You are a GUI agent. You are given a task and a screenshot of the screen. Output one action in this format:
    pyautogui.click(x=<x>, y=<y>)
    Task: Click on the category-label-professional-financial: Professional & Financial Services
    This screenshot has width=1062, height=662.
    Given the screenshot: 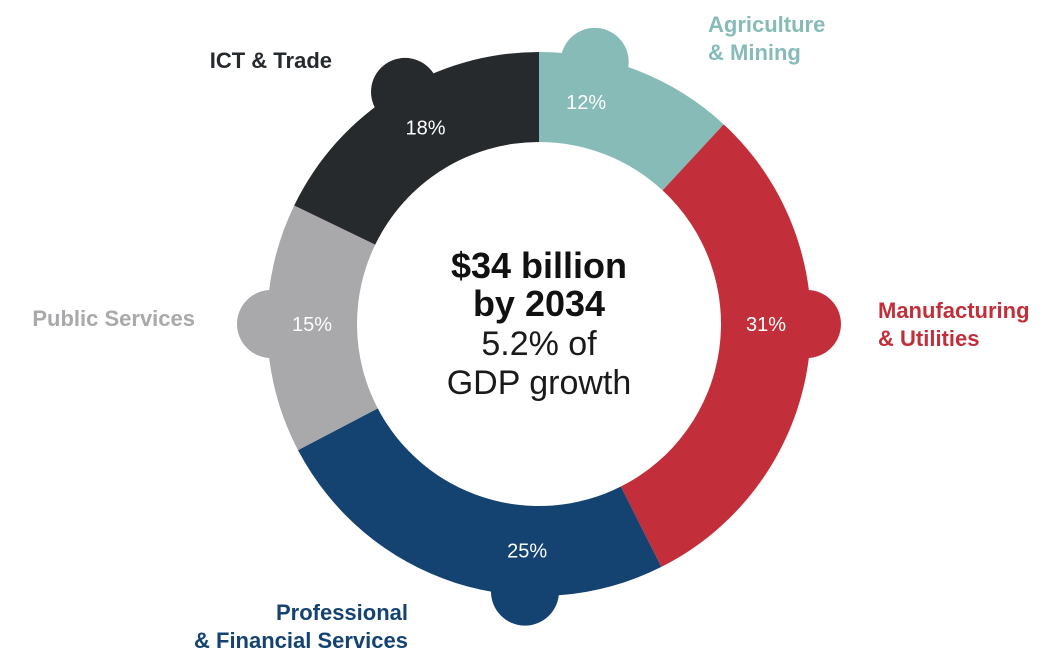 What is the action you would take?
    pyautogui.click(x=301, y=626)
    